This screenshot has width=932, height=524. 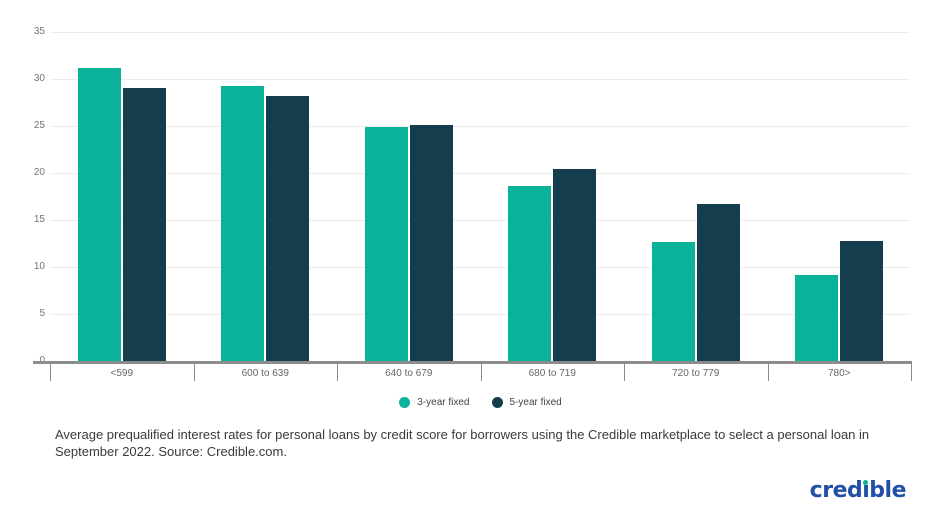 I want to click on x-axis-label-1: 600 to 639, so click(x=265, y=373).